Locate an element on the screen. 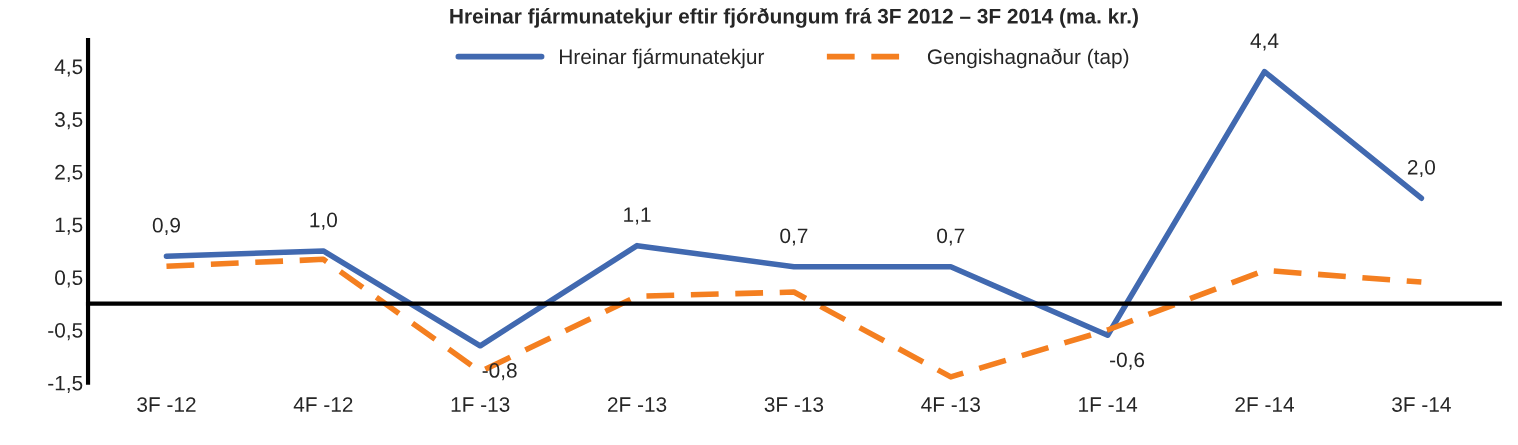  x-tick-label: 3F -12 is located at coordinates (166, 404).